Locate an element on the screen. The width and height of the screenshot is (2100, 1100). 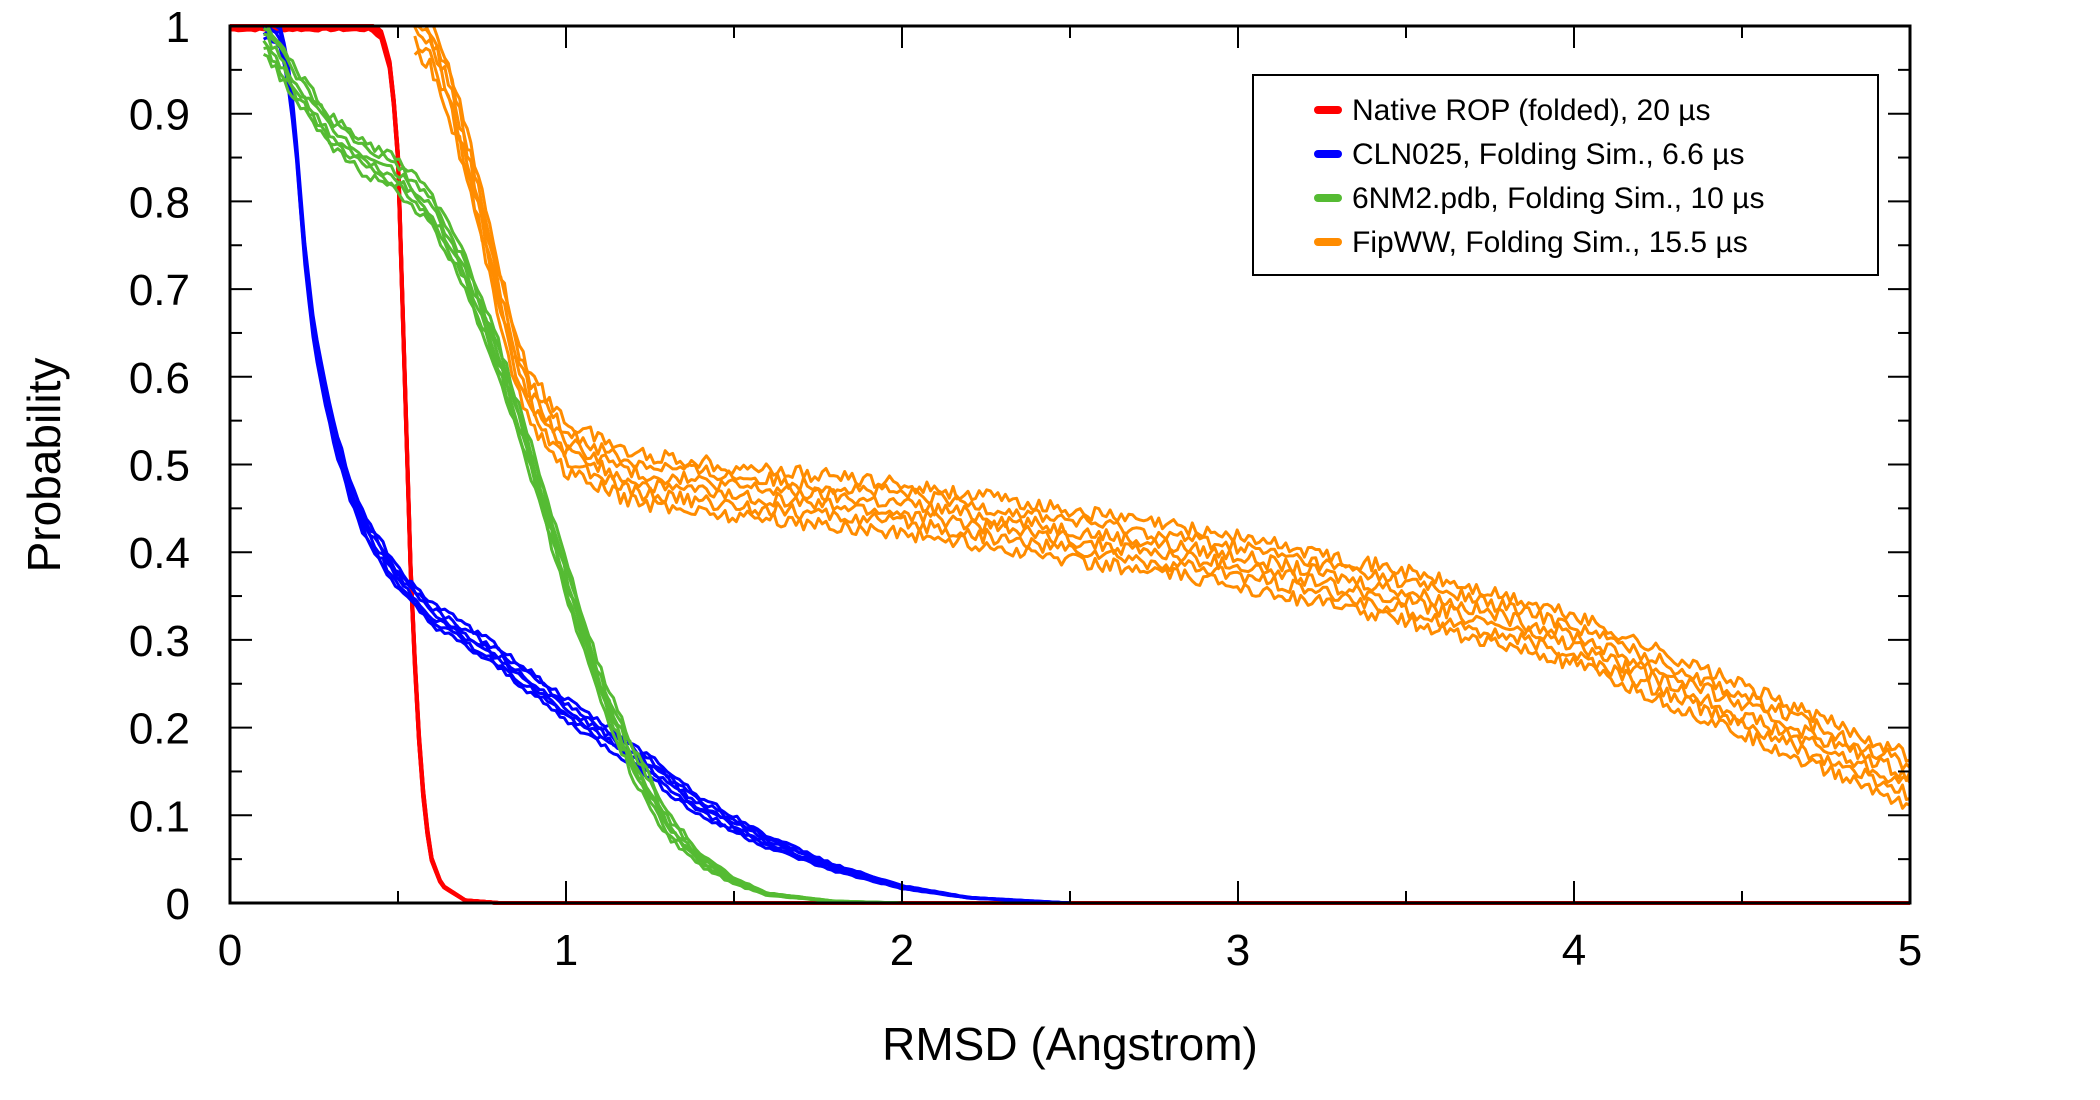
x-tick-label: 3 is located at coordinates (1238, 950).